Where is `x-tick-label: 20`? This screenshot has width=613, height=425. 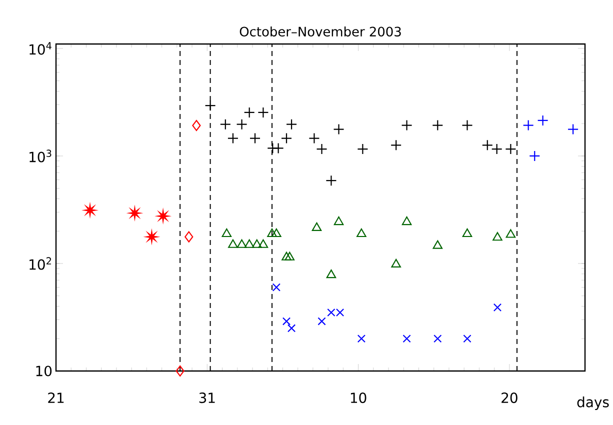
x-tick-label: 20 is located at coordinates (510, 398).